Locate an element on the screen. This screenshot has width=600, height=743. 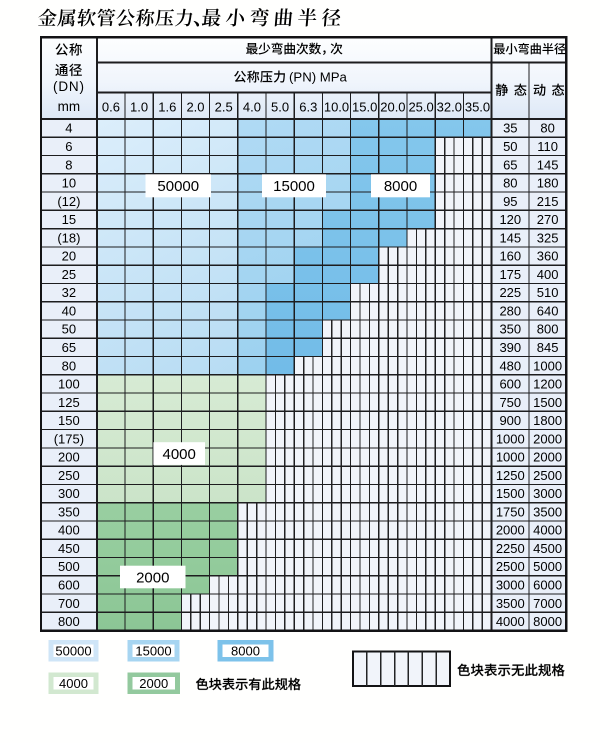
svg-text: 180 is located at coordinates (548, 183).